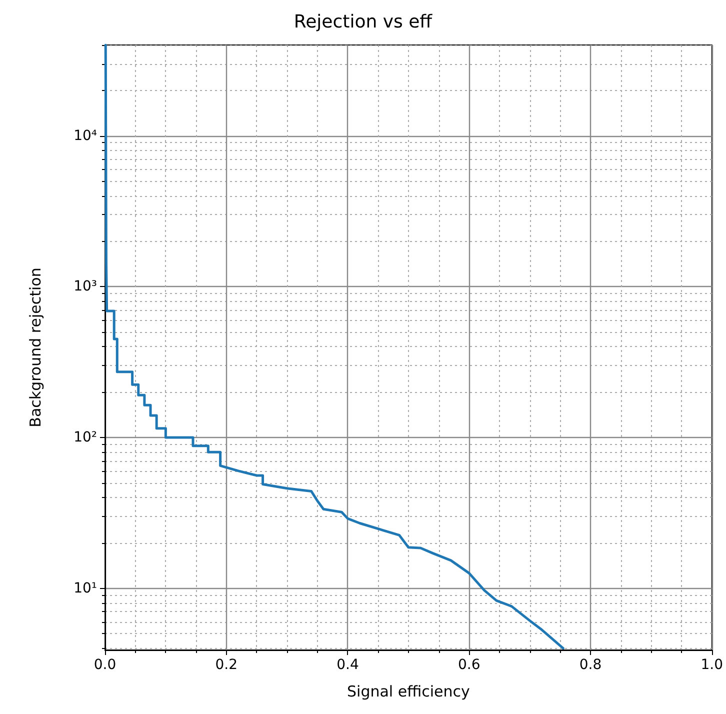 The height and width of the screenshot is (714, 726). I want to click on x-axis-title: Signal efficiency, so click(408, 691).